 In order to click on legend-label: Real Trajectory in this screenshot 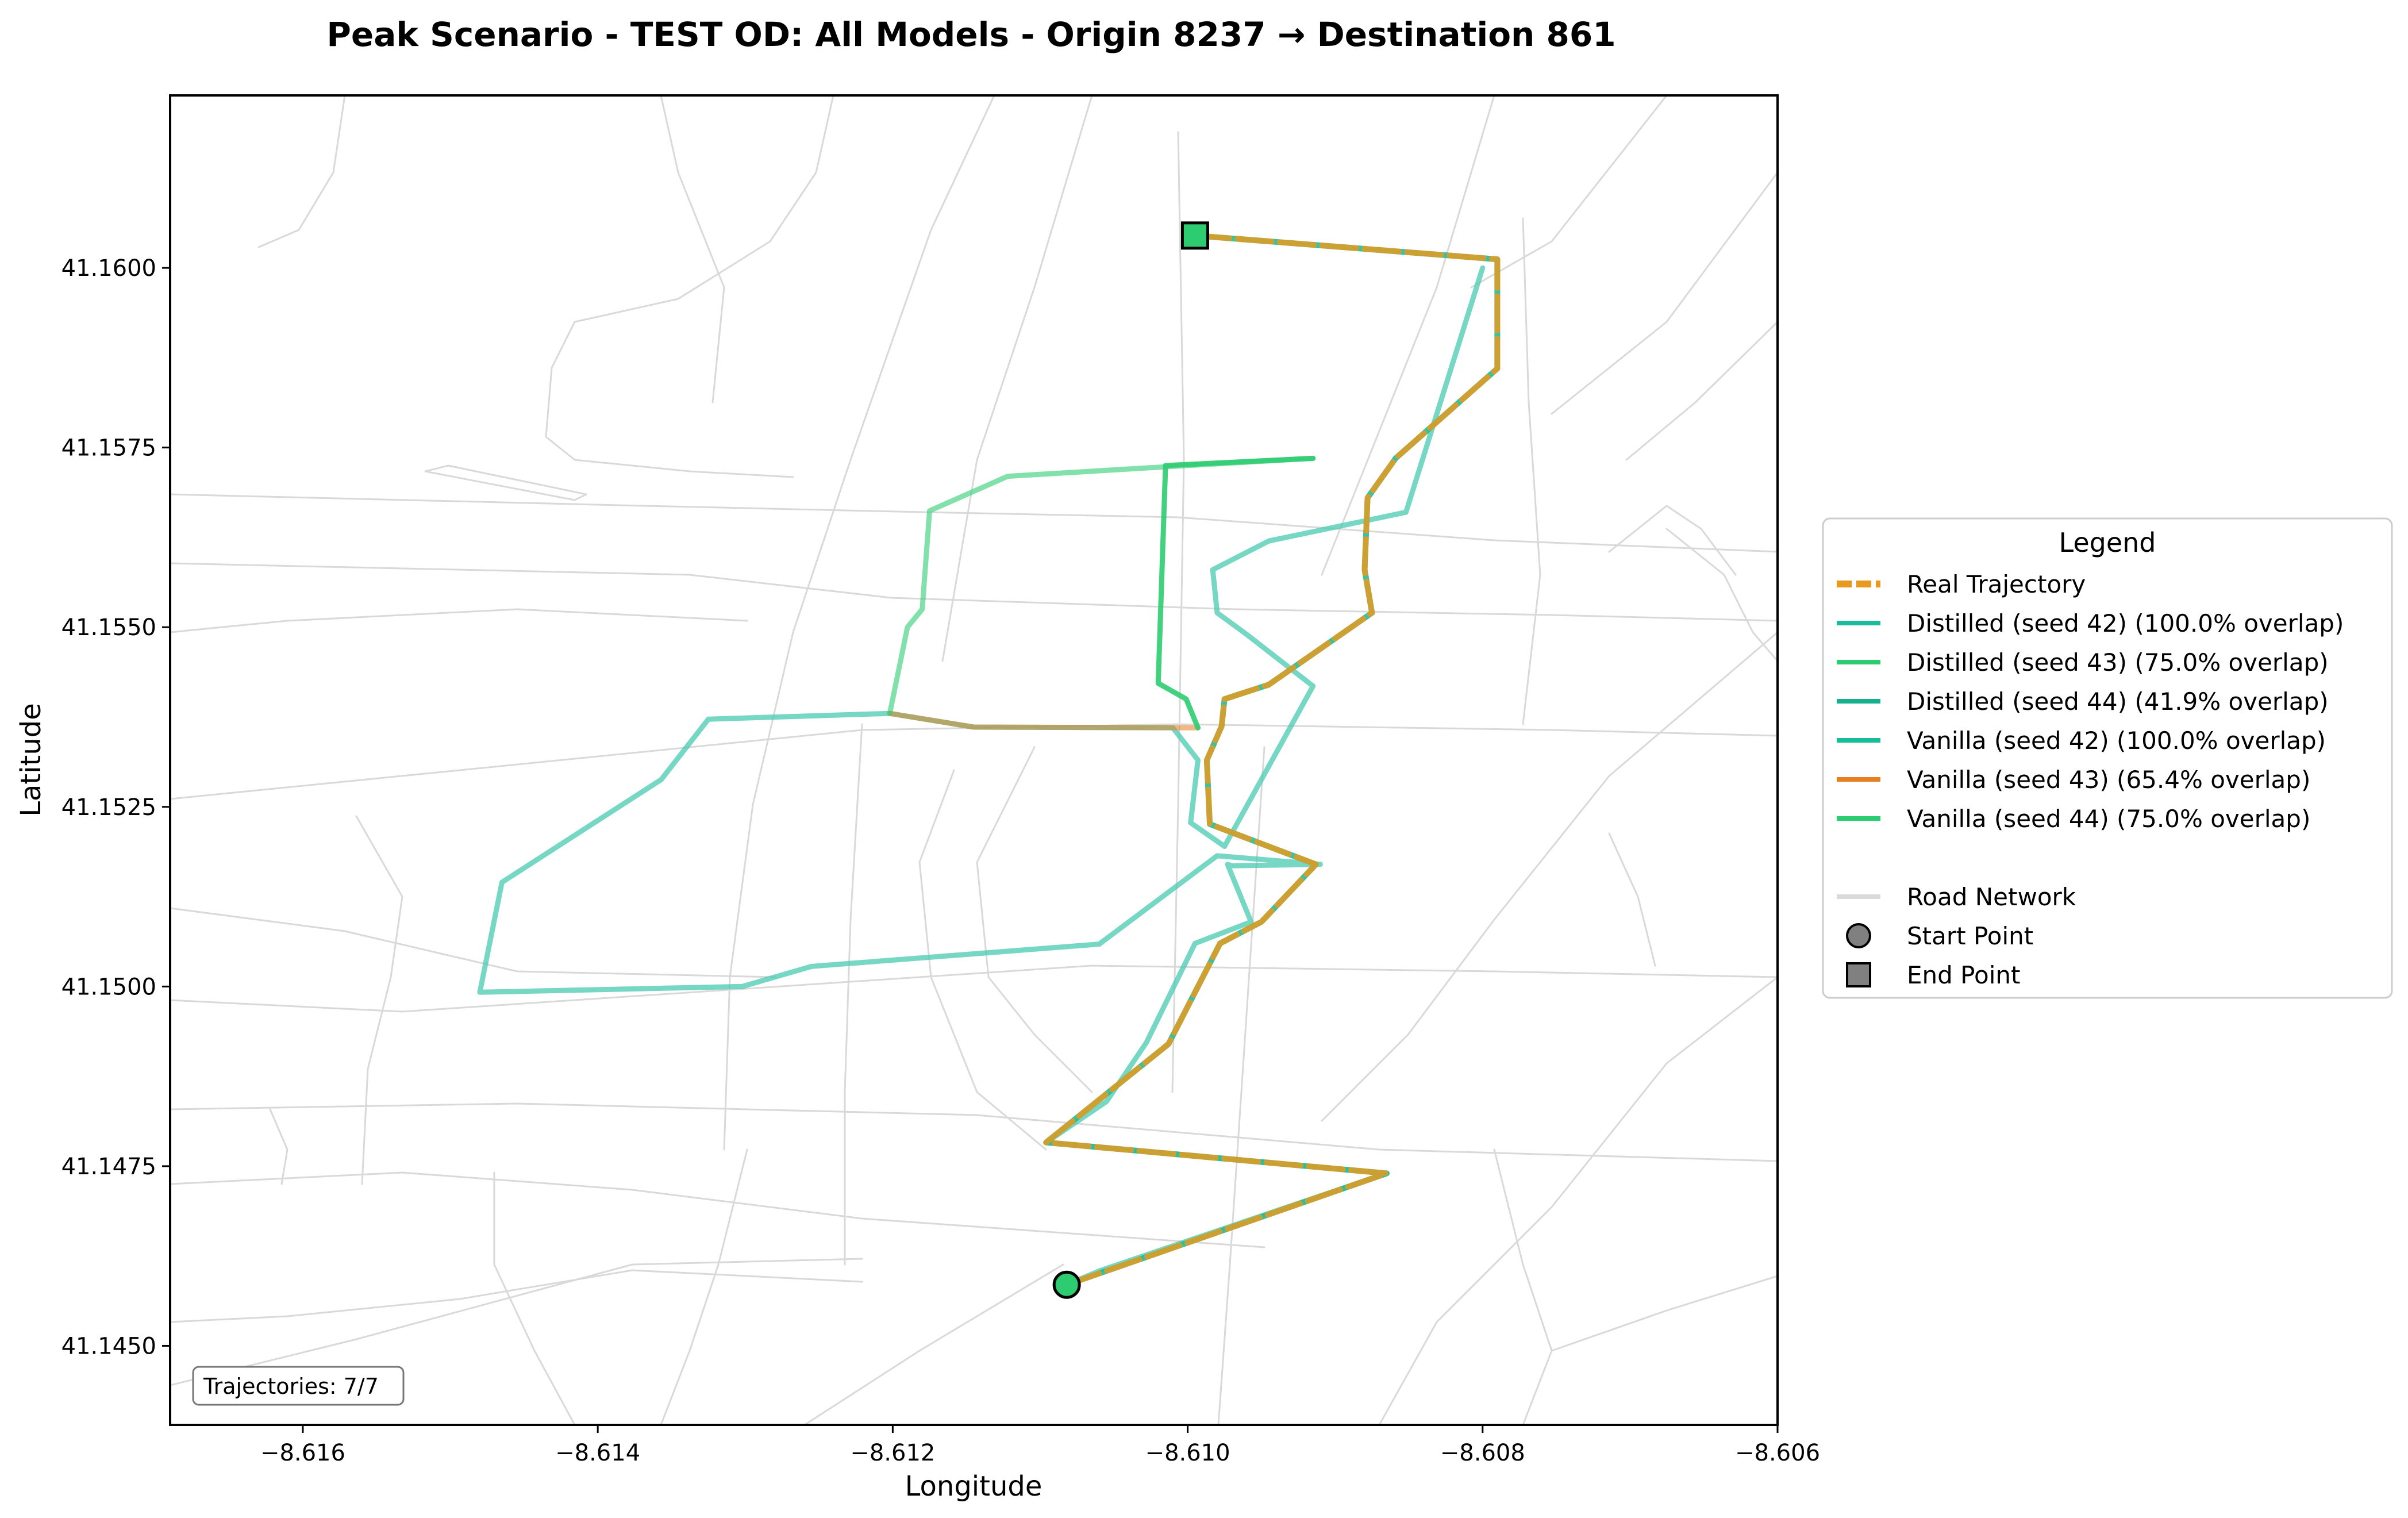, I will do `click(1996, 584)`.